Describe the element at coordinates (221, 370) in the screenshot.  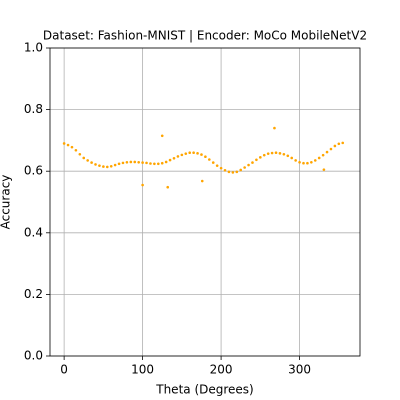
I see `x-tick-label: 200` at that location.